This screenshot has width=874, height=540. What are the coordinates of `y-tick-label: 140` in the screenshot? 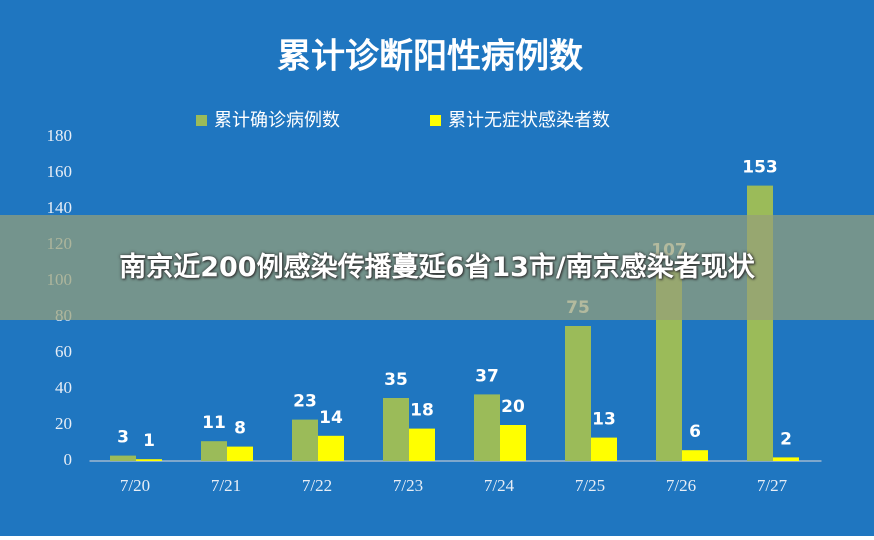 It's located at (60, 207).